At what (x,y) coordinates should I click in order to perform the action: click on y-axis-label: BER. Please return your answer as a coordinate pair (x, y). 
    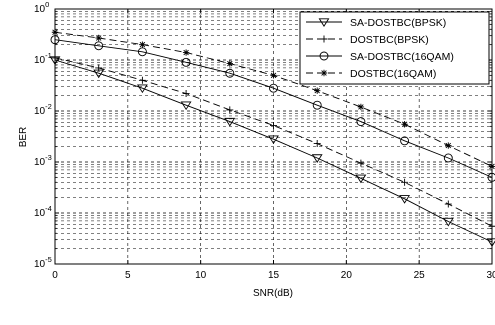
    Looking at the image, I should click on (23, 137).